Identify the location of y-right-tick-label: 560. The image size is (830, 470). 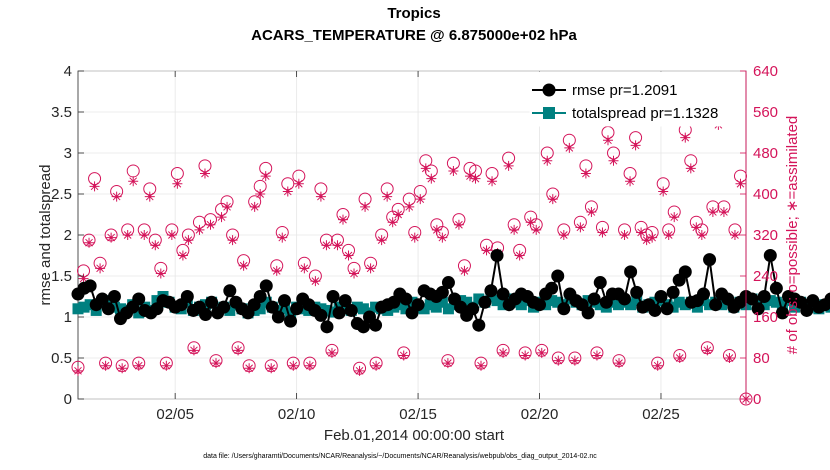
(765, 112).